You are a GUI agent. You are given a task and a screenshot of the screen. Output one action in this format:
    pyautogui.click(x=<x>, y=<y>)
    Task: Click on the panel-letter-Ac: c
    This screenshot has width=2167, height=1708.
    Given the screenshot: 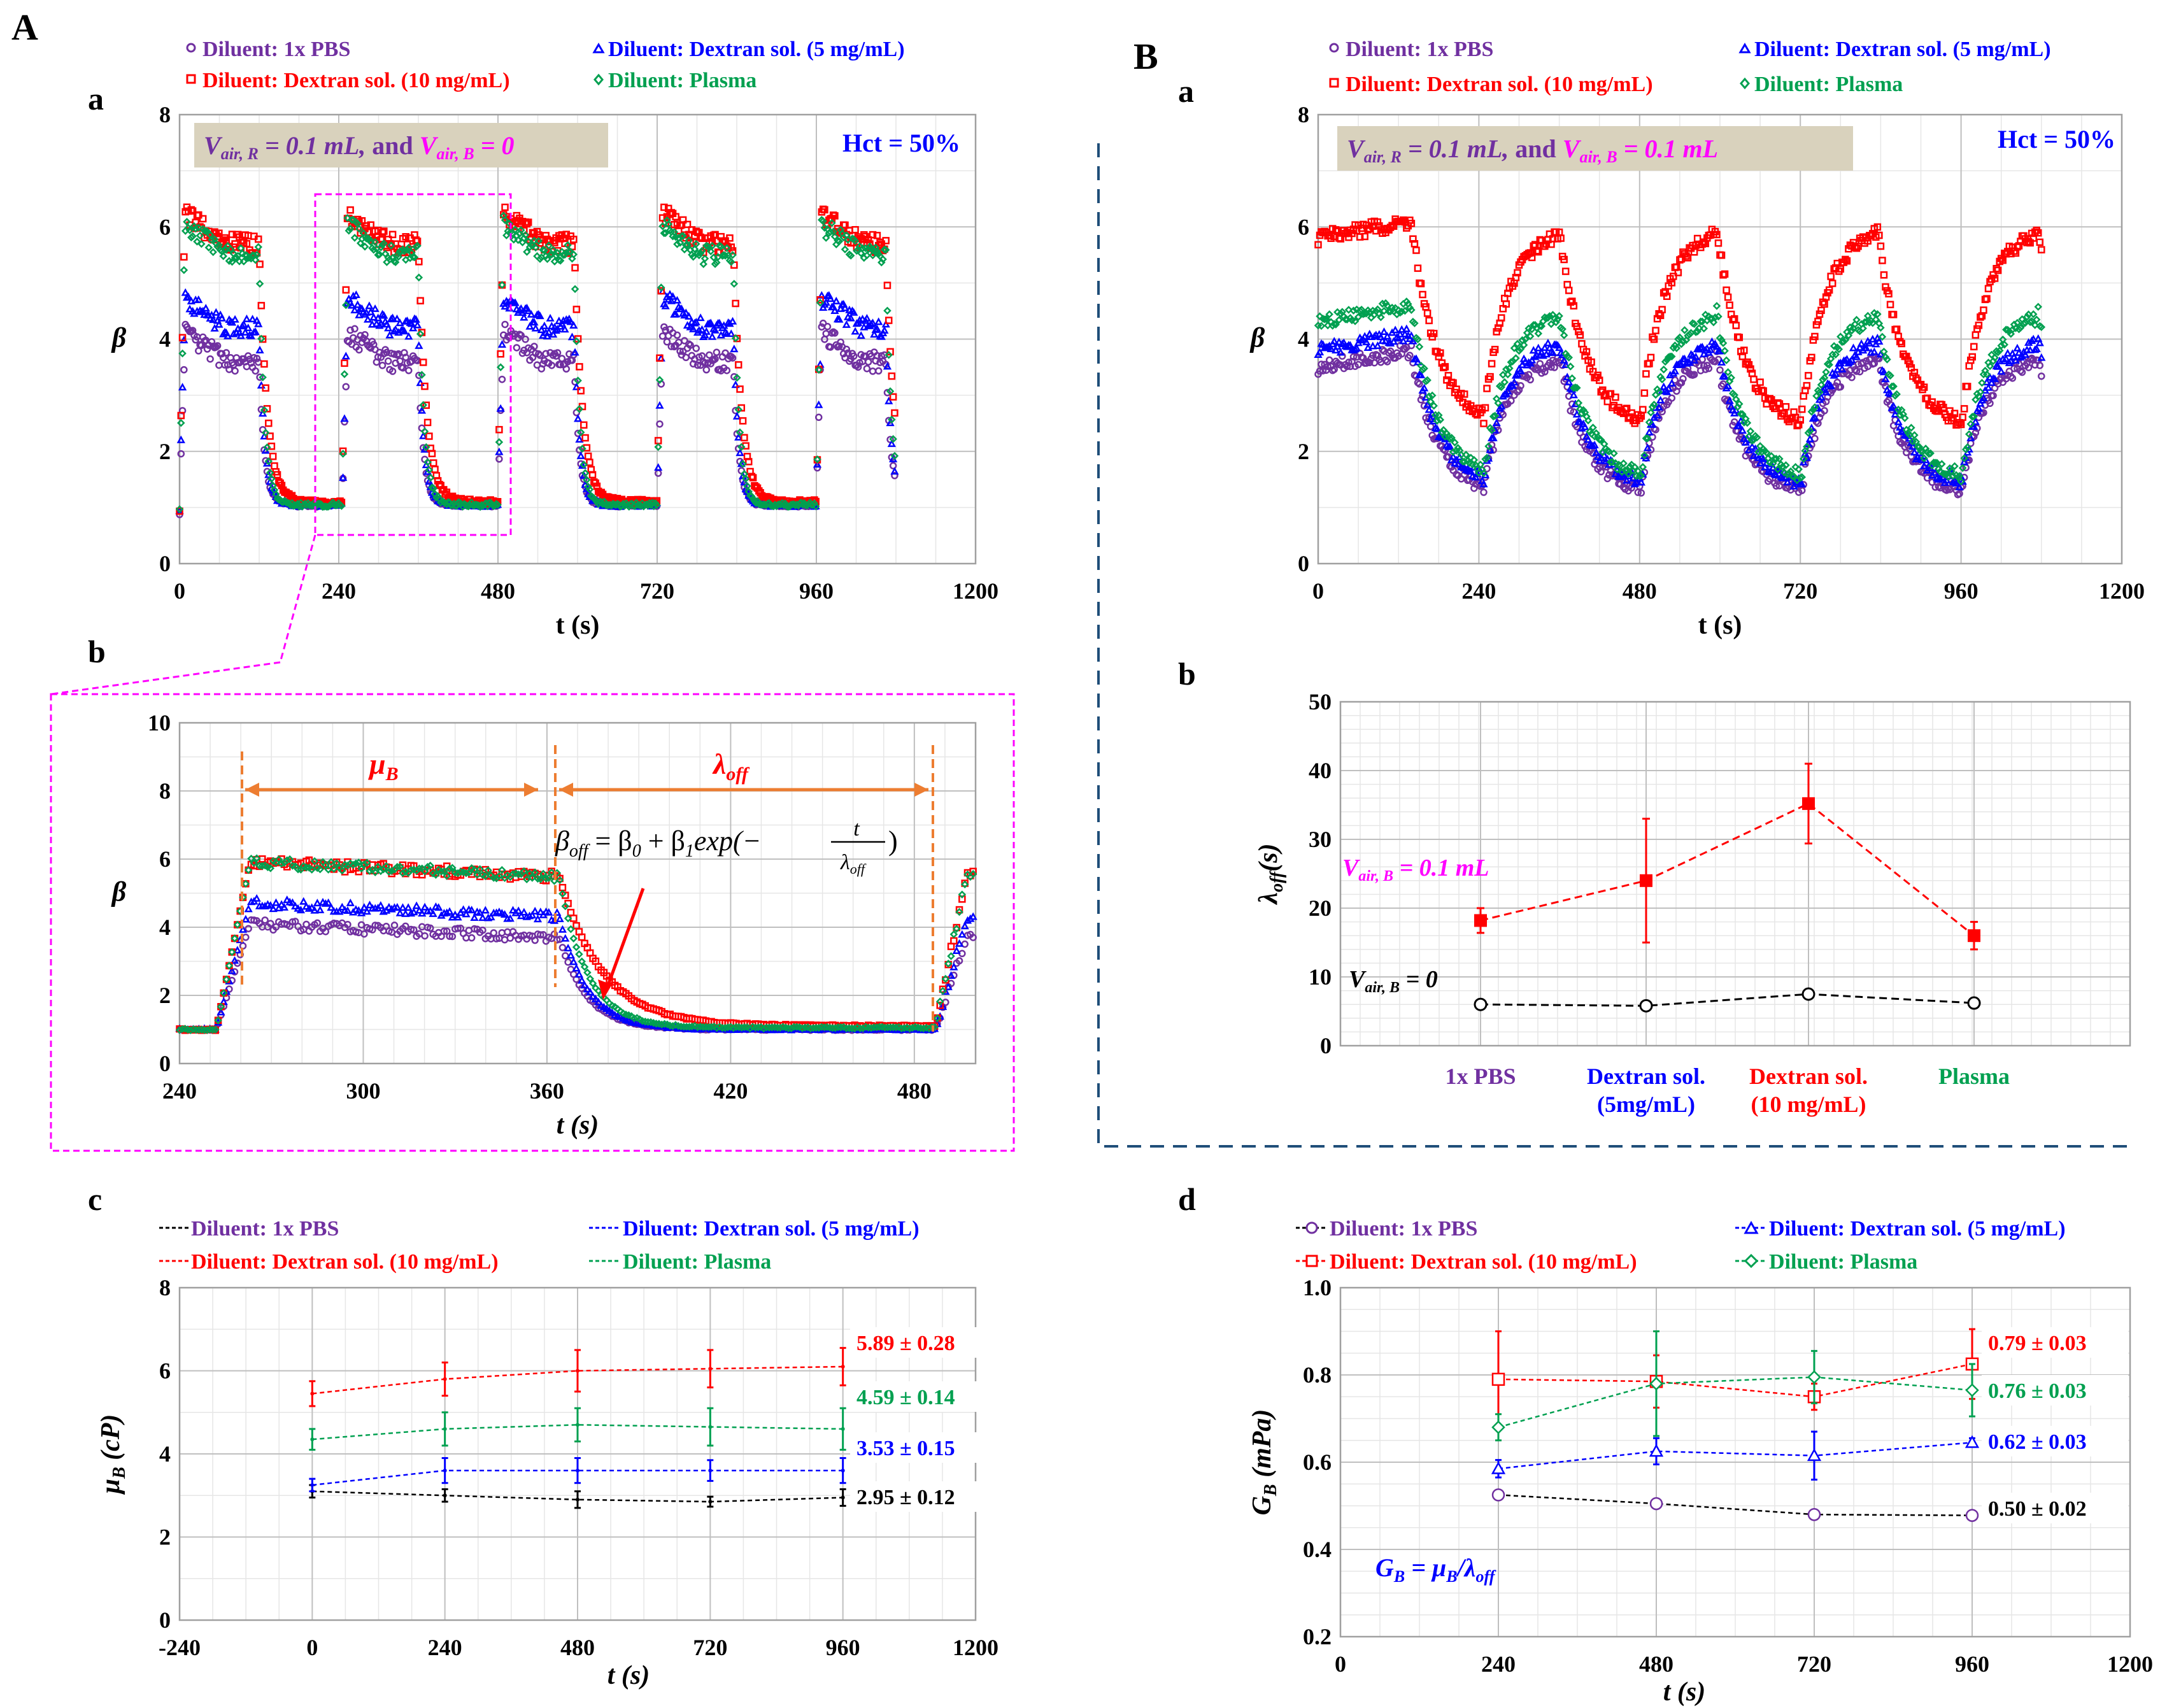 What is the action you would take?
    pyautogui.click(x=95, y=1199)
    